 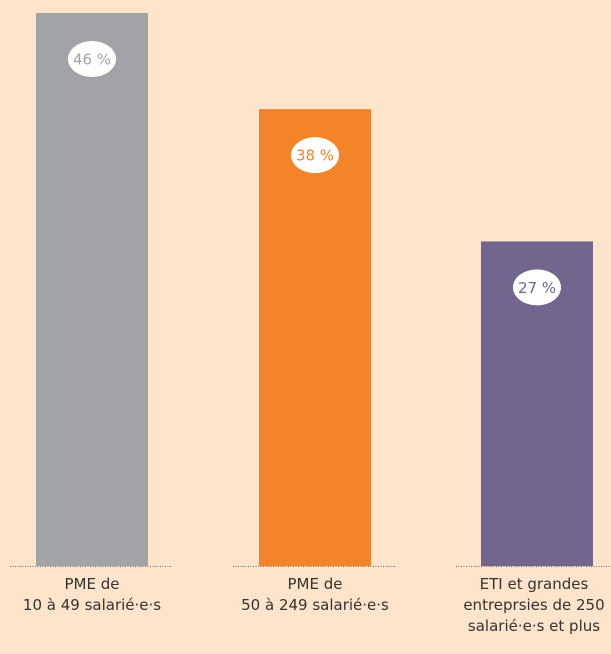 I want to click on category-label-1: PME de 10 à 49 salarié·e·s, so click(x=92, y=595).